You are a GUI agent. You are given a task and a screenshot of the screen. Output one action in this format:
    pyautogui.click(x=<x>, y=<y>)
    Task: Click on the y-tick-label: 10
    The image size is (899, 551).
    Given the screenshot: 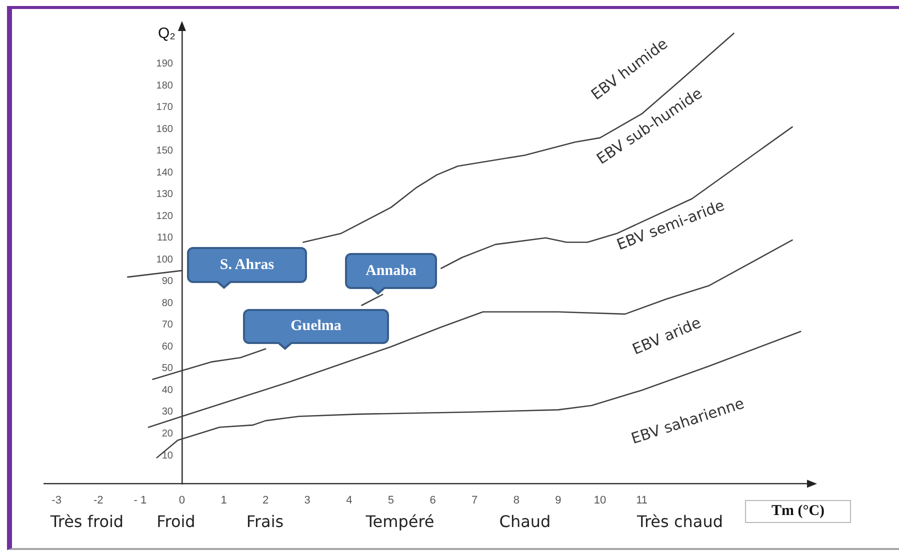 What is the action you would take?
    pyautogui.click(x=168, y=456)
    